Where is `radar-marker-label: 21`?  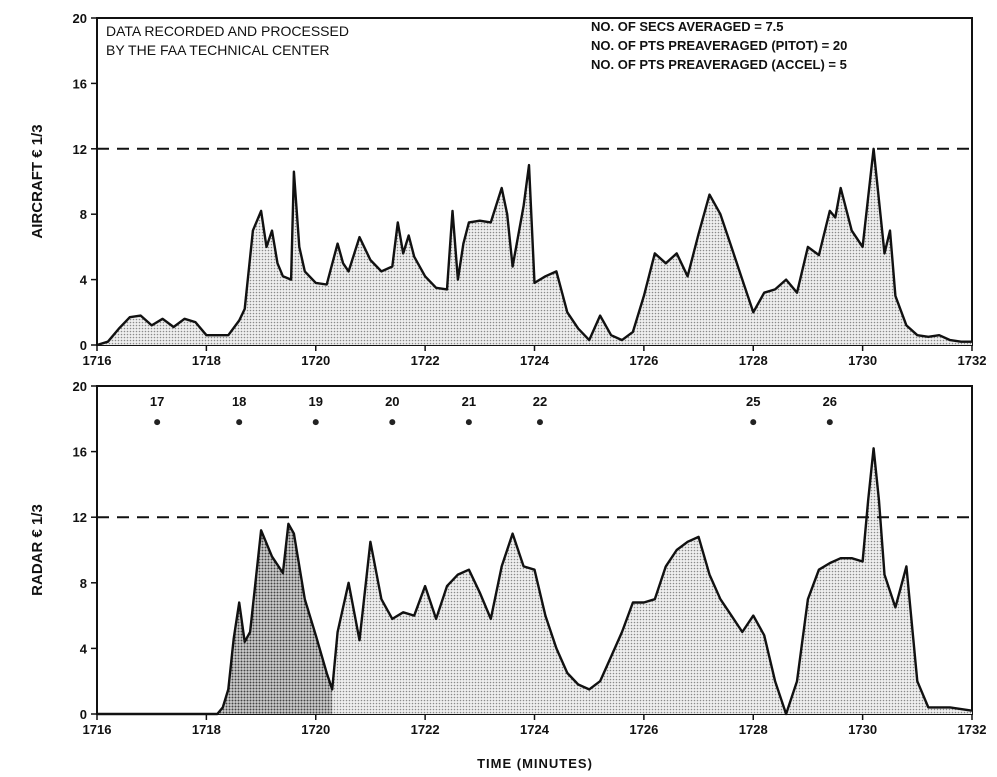
radar-marker-label: 21 is located at coordinates (469, 401).